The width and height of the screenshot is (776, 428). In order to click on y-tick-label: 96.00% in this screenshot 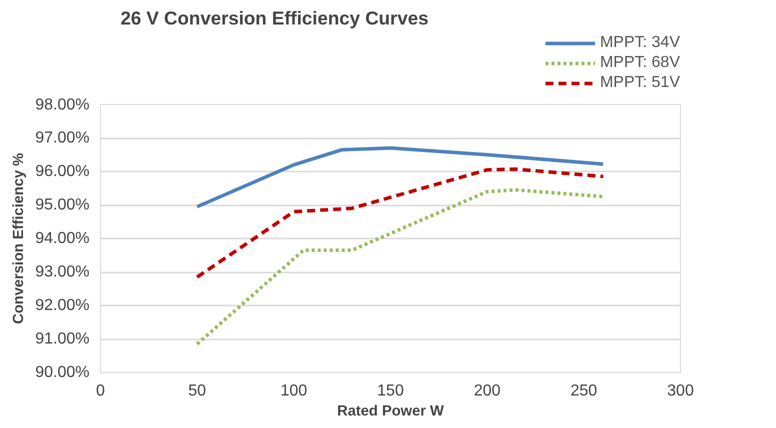, I will do `click(62, 171)`.